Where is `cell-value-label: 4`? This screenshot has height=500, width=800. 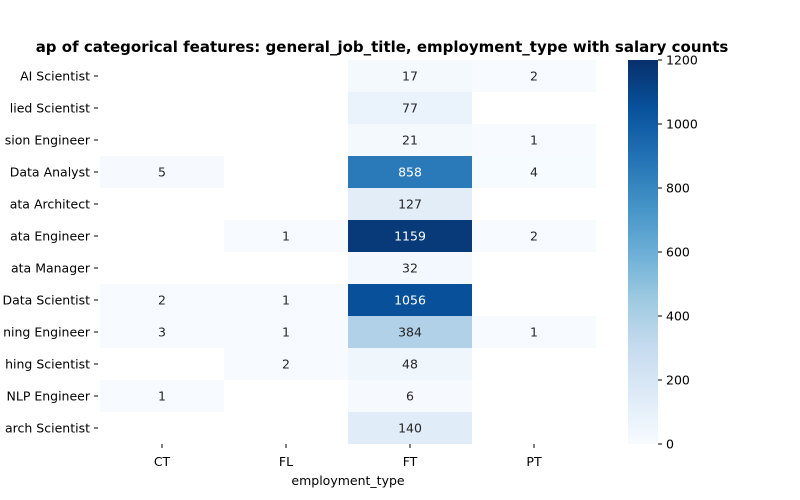
cell-value-label: 4 is located at coordinates (534, 172).